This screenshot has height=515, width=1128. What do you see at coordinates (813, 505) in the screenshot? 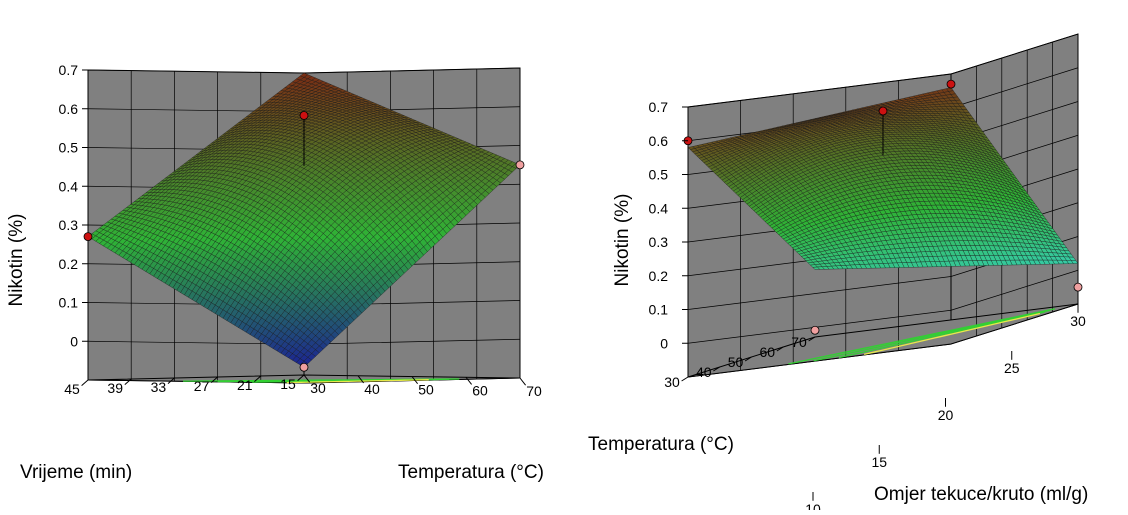
I see `x-tick-label: 10` at bounding box center [813, 505].